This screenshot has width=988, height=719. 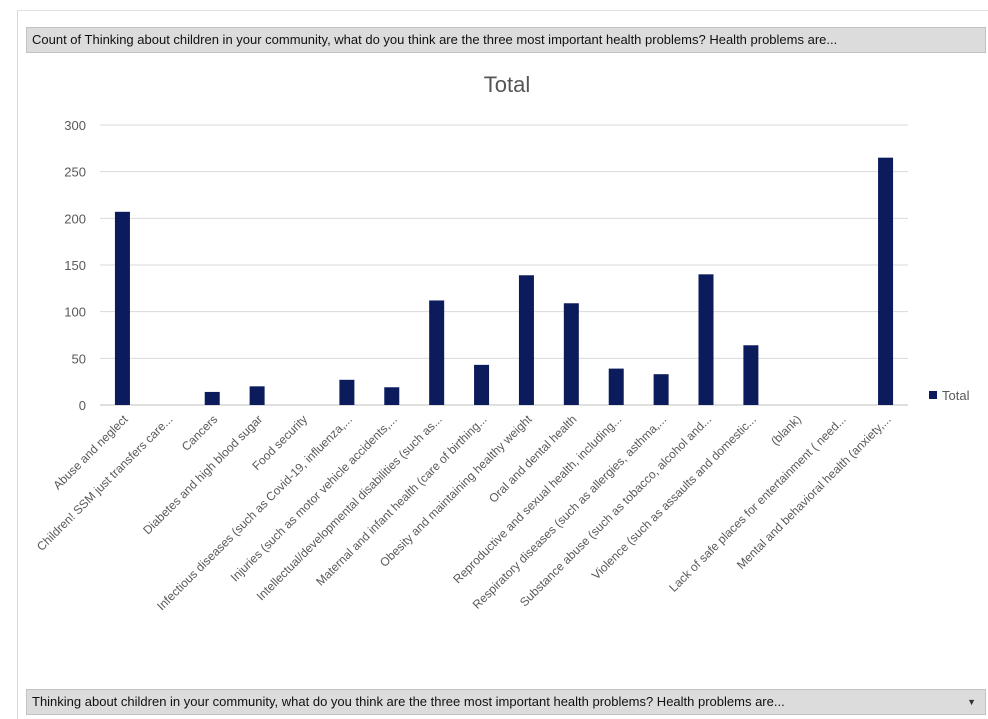 I want to click on x-tick-label: (blank), so click(x=786, y=430).